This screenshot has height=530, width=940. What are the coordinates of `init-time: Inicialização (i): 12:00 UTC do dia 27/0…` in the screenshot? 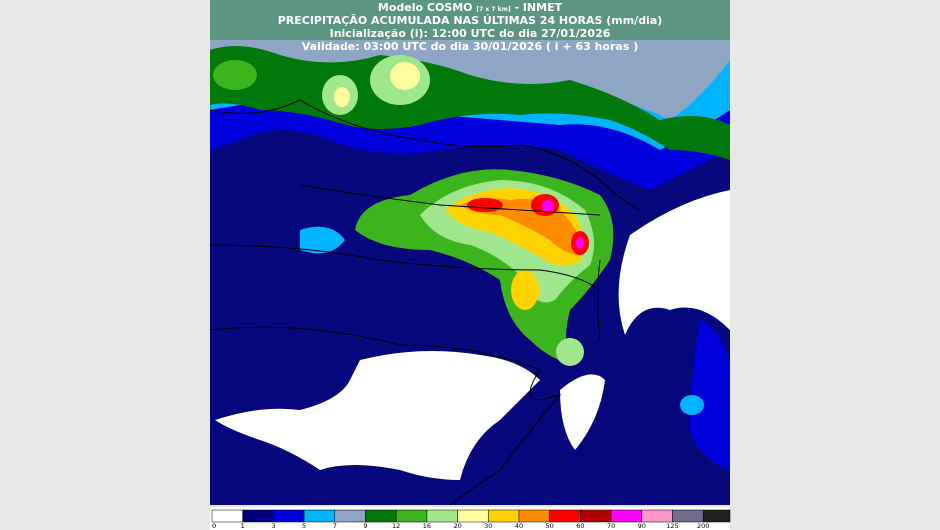 It's located at (470, 33).